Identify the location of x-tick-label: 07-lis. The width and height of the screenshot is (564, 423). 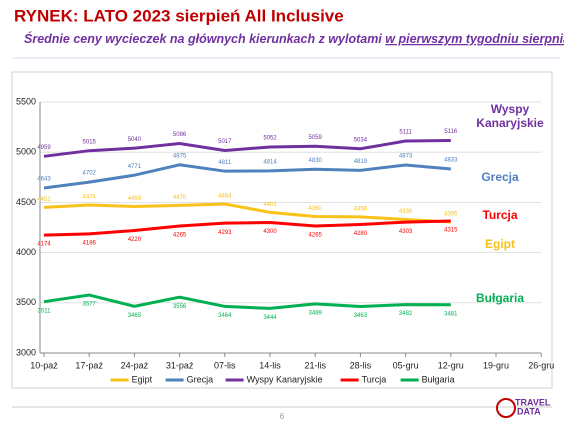
(225, 365).